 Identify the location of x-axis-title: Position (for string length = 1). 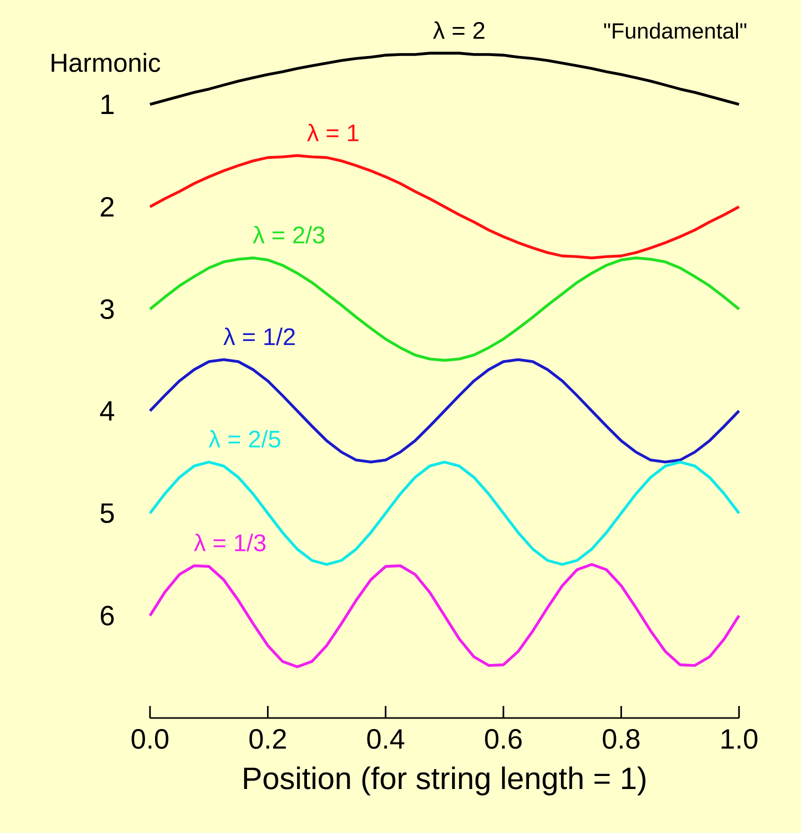
(445, 781).